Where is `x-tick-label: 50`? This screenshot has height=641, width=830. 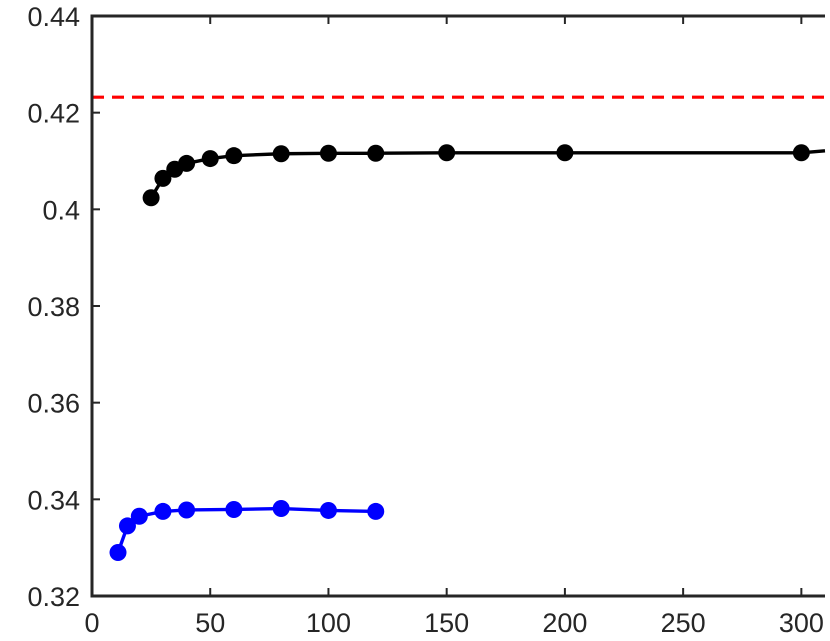 x-tick-label: 50 is located at coordinates (210, 623).